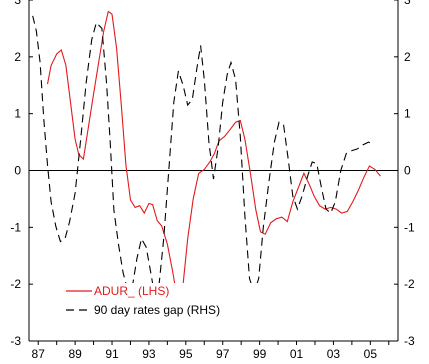  What do you see at coordinates (260, 354) in the screenshot?
I see `x-tick-label: 99` at bounding box center [260, 354].